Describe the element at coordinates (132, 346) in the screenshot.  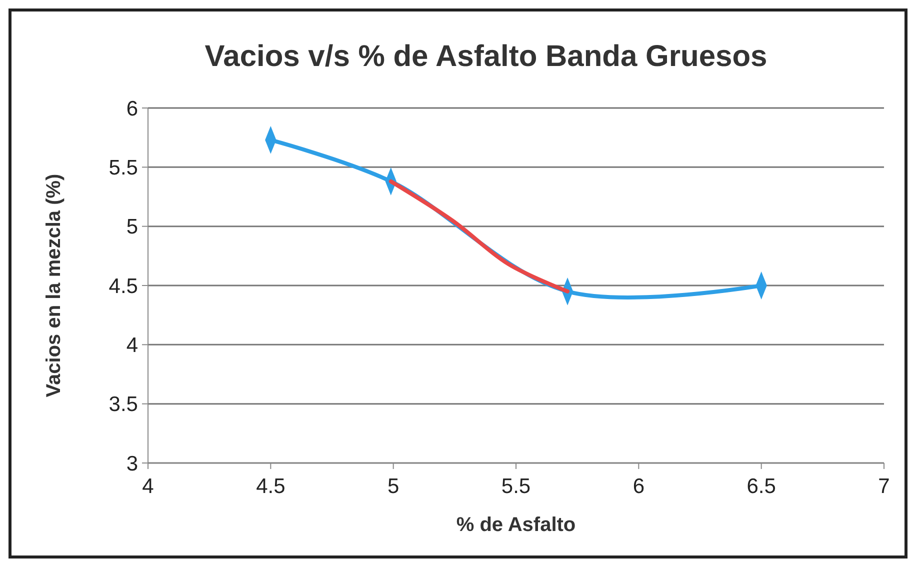
I see `y-tick-label: 4` at that location.